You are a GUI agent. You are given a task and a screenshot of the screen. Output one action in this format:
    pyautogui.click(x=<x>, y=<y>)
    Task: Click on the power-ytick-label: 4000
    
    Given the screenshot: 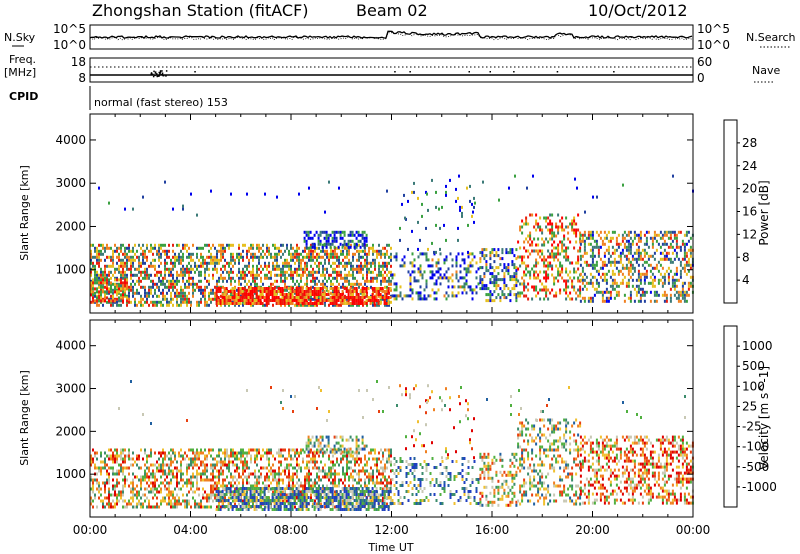 What is the action you would take?
    pyautogui.click(x=70, y=140)
    